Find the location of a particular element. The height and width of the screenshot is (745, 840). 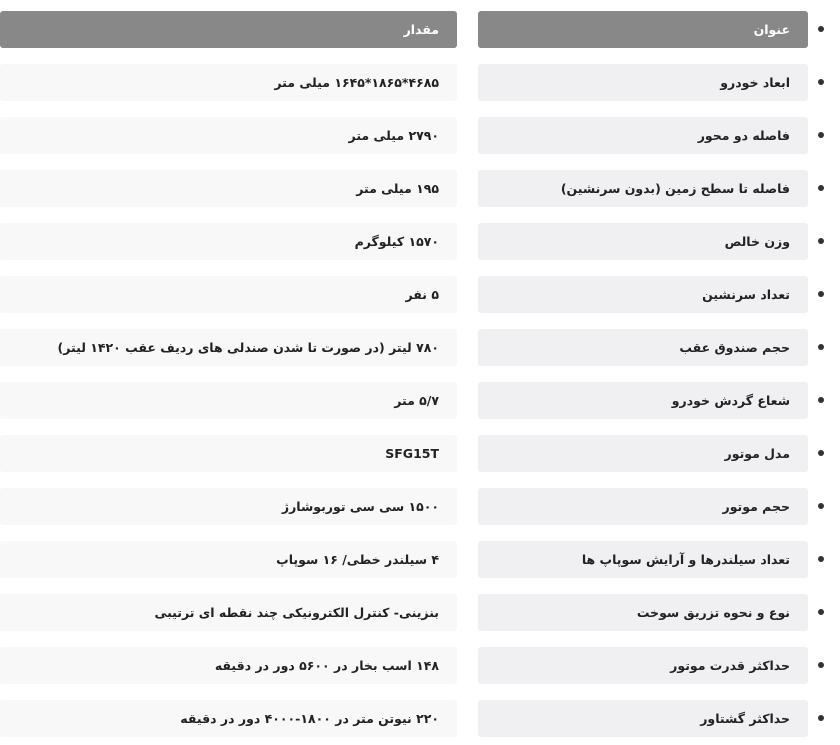

row-title: تعداد سرنشین is located at coordinates (643, 294).